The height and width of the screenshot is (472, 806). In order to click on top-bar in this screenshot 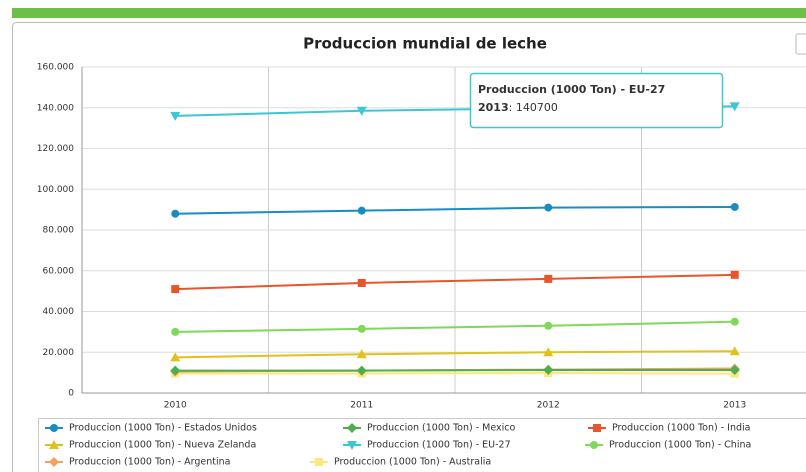, I will do `click(409, 13)`.